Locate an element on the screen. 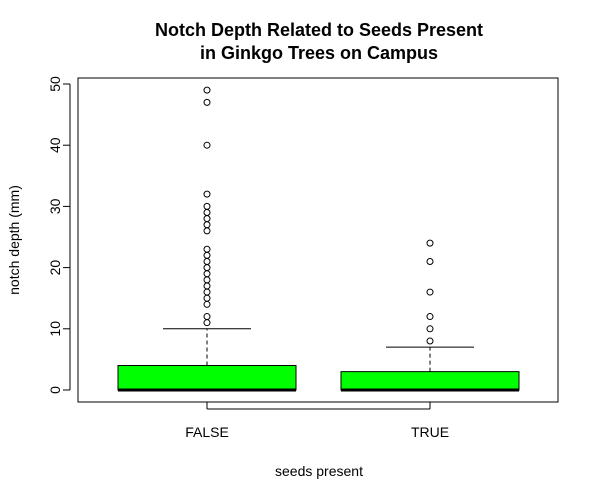 This screenshot has width=600, height=500. x-tick-label: FALSE is located at coordinates (207, 432).